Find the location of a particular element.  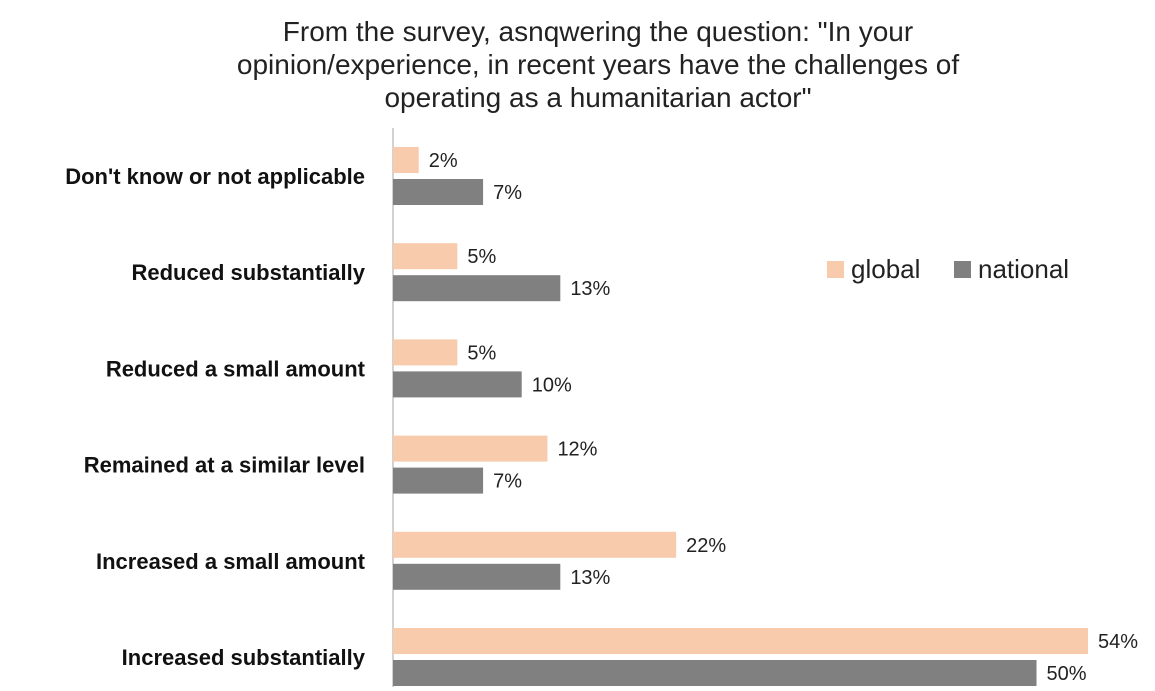

legend-swatch-national is located at coordinates (962, 269).